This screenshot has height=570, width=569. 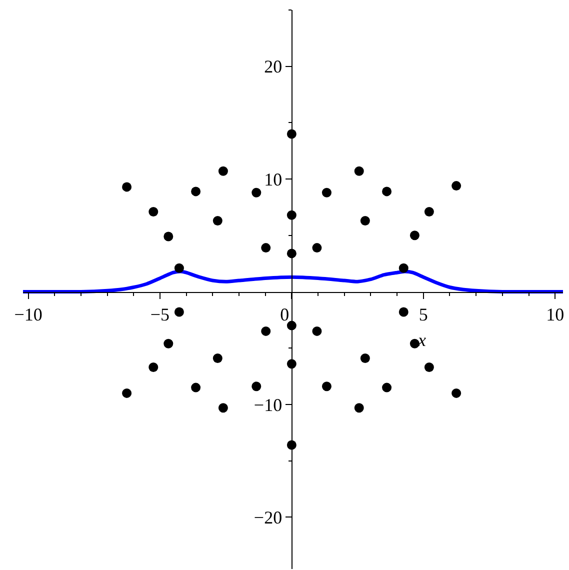 What do you see at coordinates (268, 404) in the screenshot?
I see `y-tick-label: −10` at bounding box center [268, 404].